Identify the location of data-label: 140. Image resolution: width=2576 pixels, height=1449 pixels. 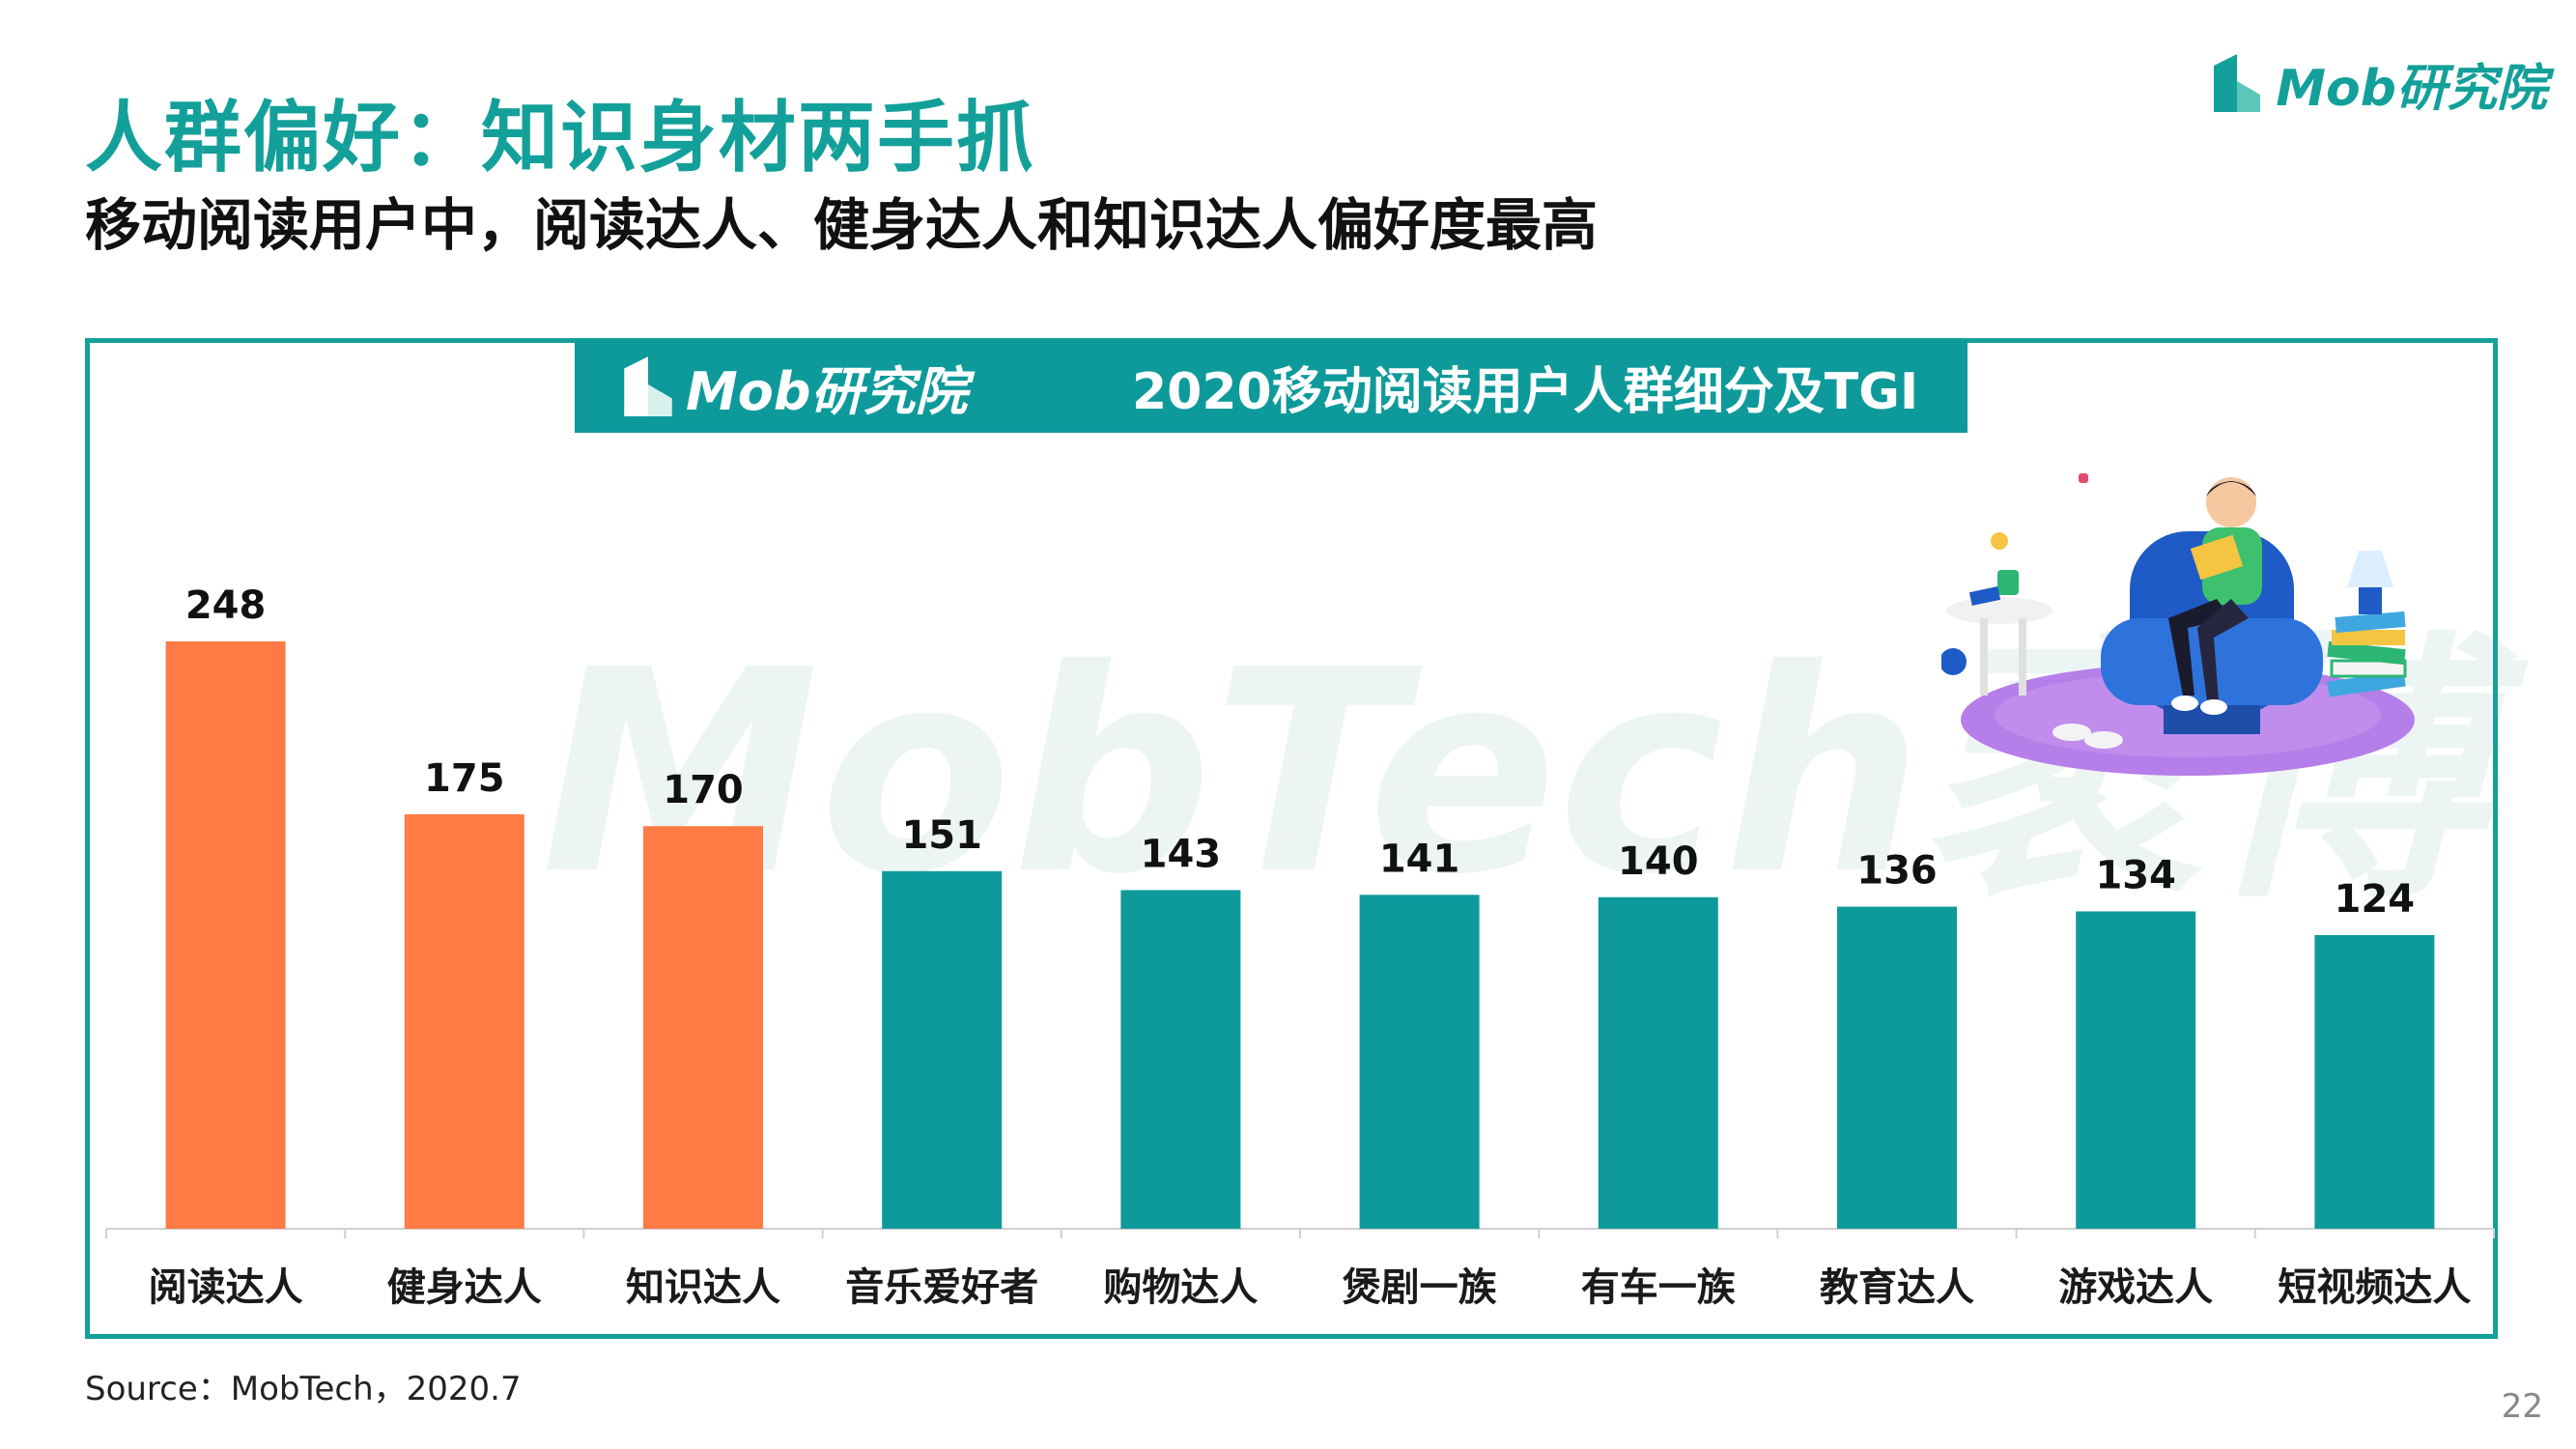
(1658, 861).